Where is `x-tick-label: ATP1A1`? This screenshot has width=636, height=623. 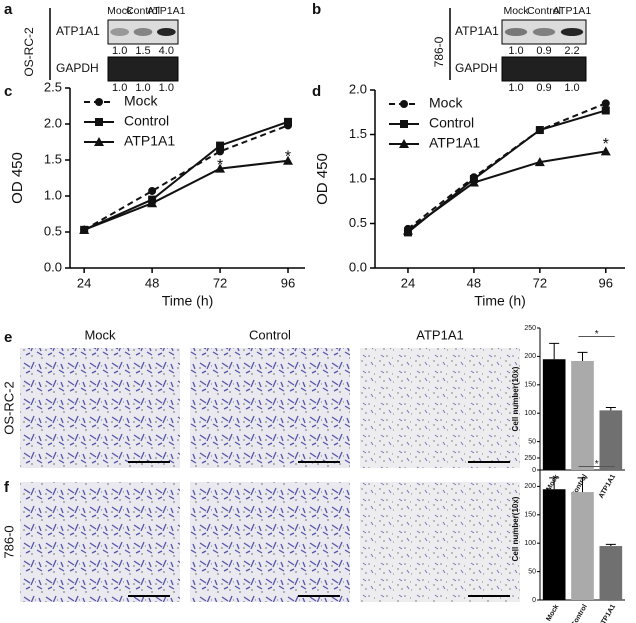
x-tick-label: ATP1A1 is located at coordinates (607, 613).